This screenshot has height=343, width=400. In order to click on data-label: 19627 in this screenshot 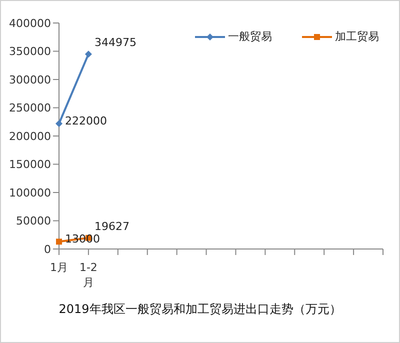, I will do `click(112, 226)`.